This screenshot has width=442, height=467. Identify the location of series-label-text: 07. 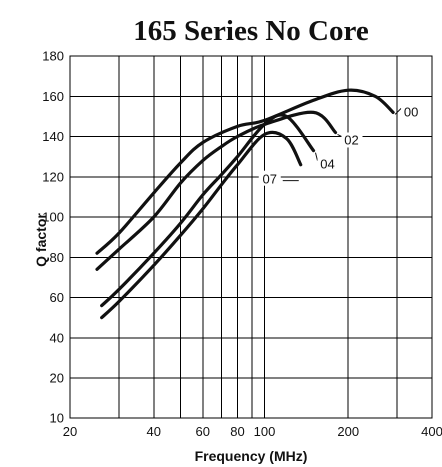
(270, 179).